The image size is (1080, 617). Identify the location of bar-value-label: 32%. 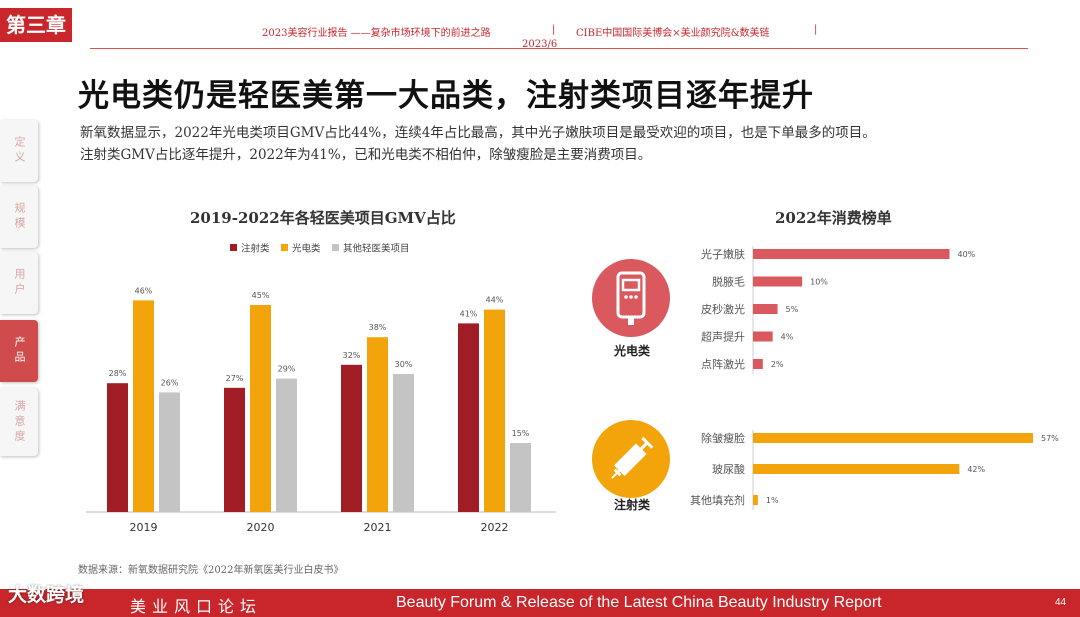
(352, 355).